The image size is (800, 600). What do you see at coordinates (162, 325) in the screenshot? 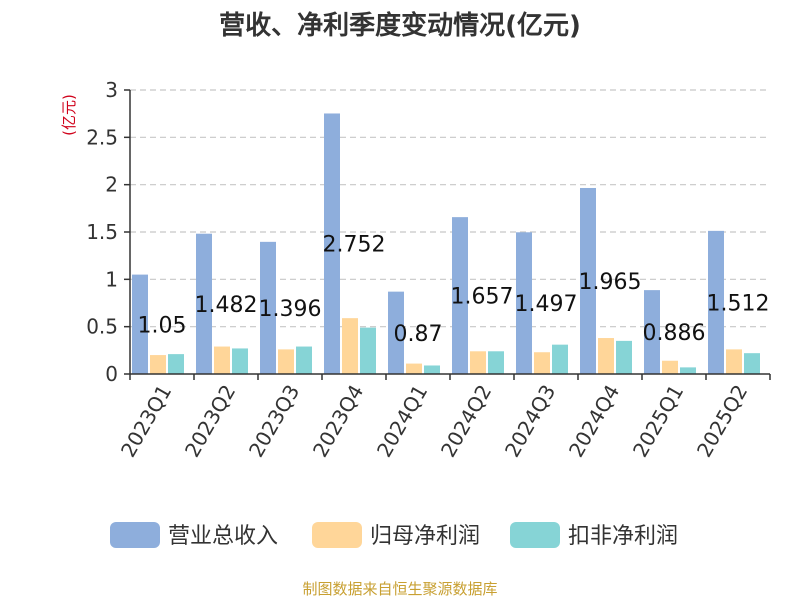
I see `data-label: 1.05` at bounding box center [162, 325].